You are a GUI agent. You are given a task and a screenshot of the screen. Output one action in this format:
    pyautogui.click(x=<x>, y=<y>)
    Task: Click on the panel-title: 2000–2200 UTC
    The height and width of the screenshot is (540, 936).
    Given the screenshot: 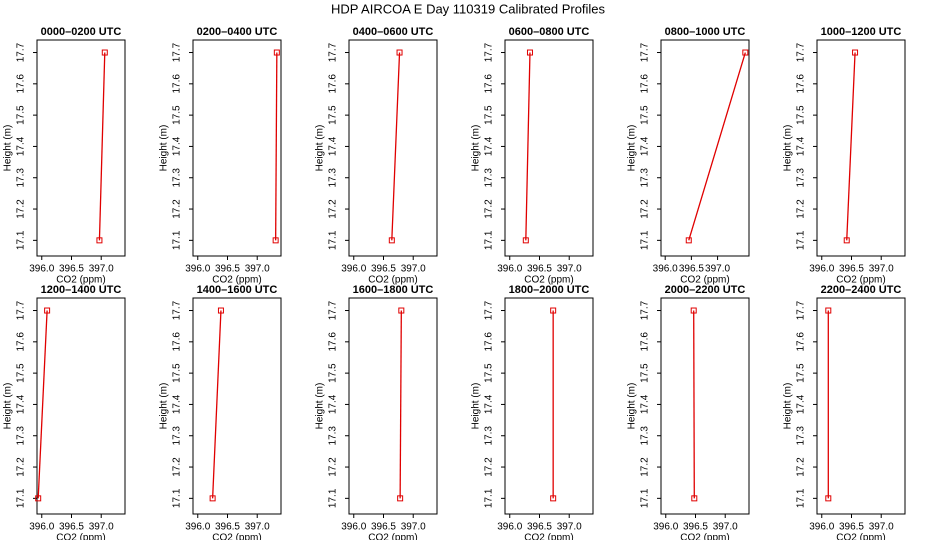 What is the action you would take?
    pyautogui.click(x=705, y=290)
    